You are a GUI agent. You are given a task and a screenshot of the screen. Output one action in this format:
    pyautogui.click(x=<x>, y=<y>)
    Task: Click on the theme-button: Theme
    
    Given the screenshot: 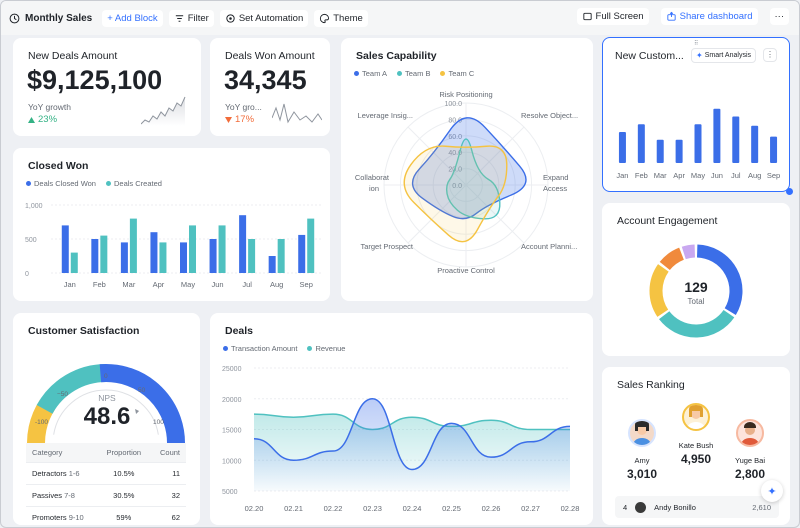 What is the action you would take?
    pyautogui.click(x=341, y=18)
    